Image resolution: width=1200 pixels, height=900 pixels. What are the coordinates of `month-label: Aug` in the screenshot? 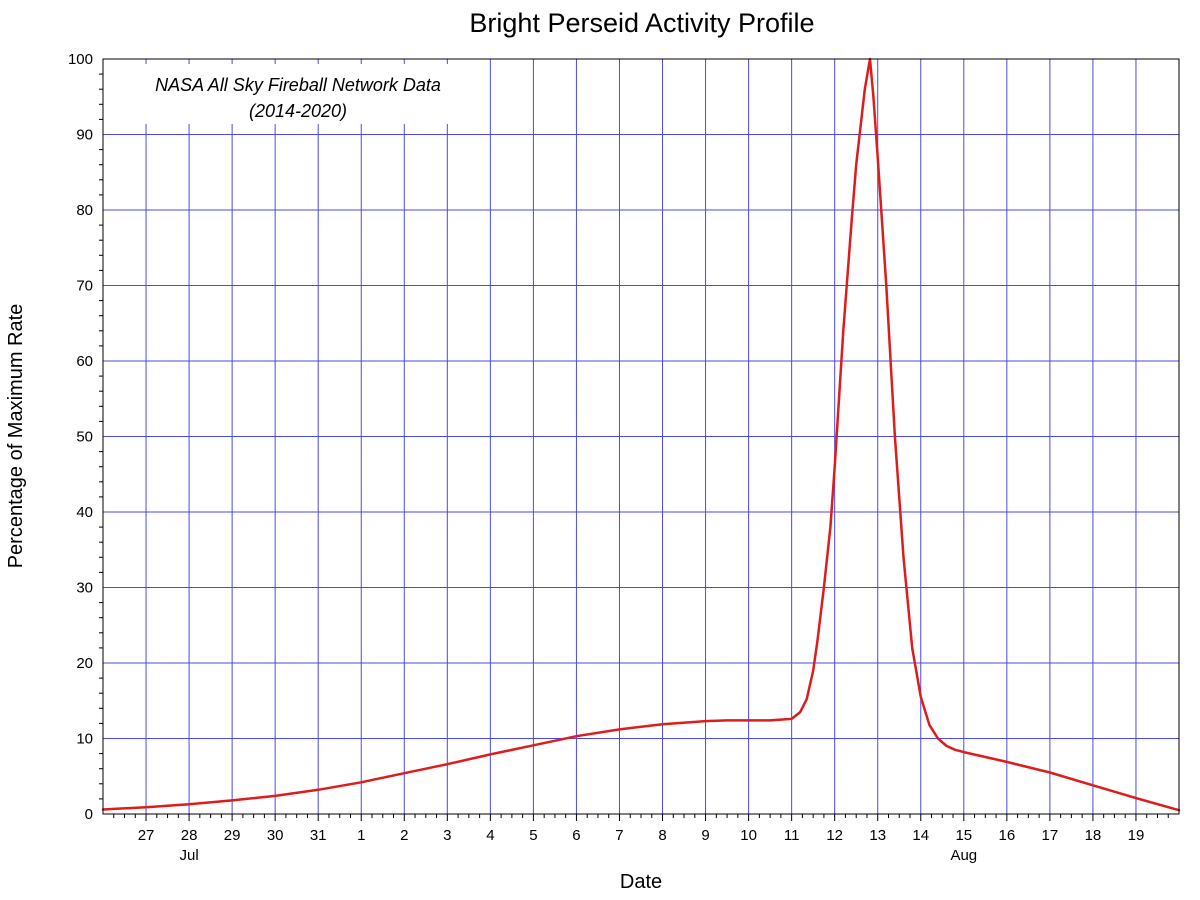 It's located at (963, 855).